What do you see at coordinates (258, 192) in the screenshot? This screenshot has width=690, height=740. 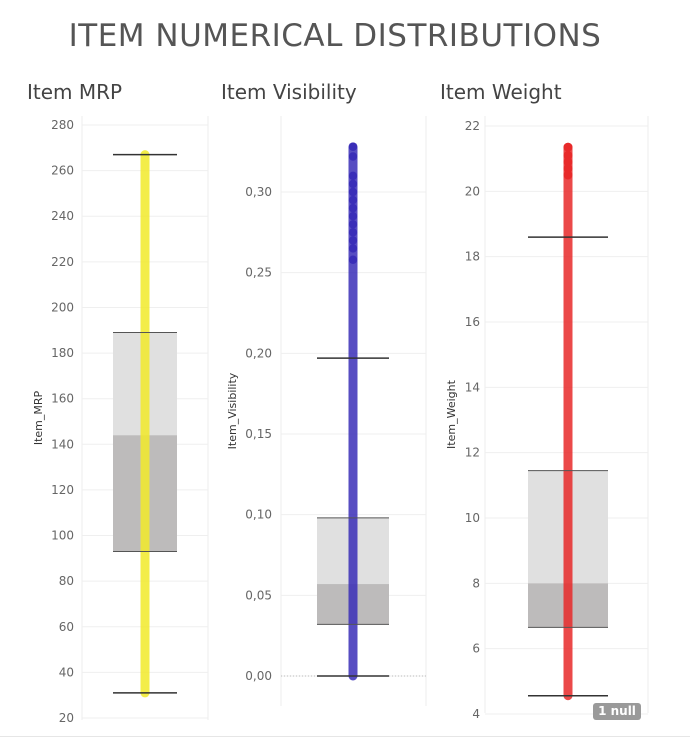 I see `visibility-y-tick-label: 0,30` at bounding box center [258, 192].